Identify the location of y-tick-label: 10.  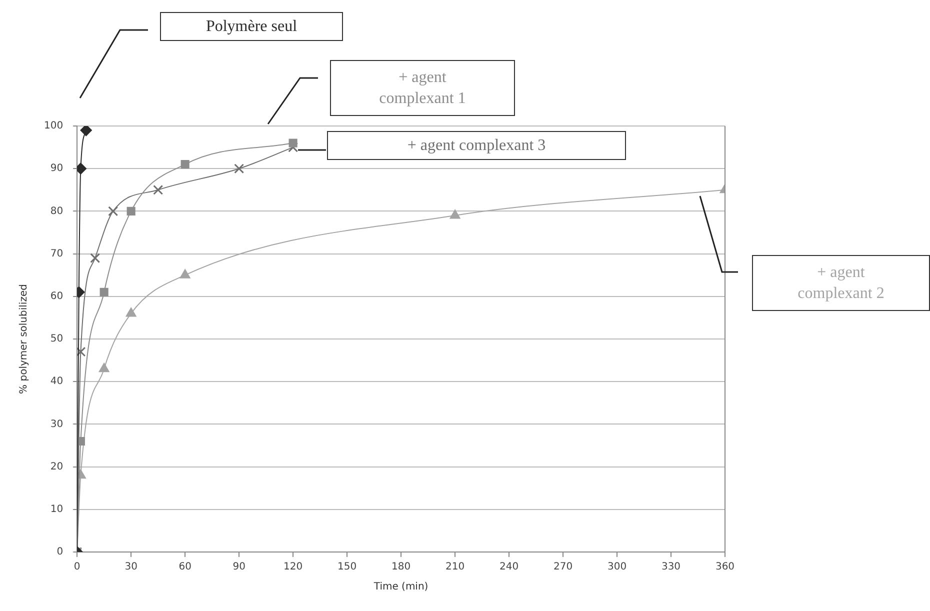
(57, 509).